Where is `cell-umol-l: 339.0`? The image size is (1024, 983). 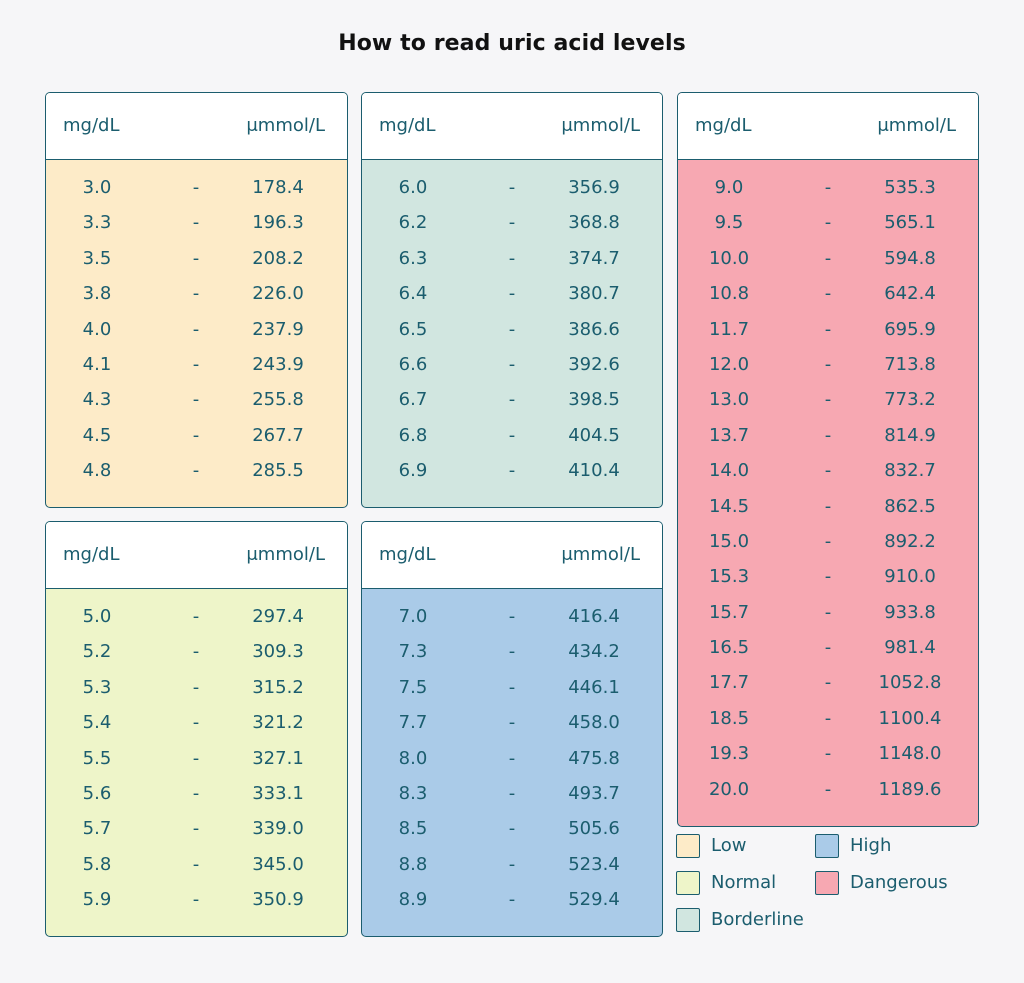 cell-umol-l: 339.0 is located at coordinates (278, 829).